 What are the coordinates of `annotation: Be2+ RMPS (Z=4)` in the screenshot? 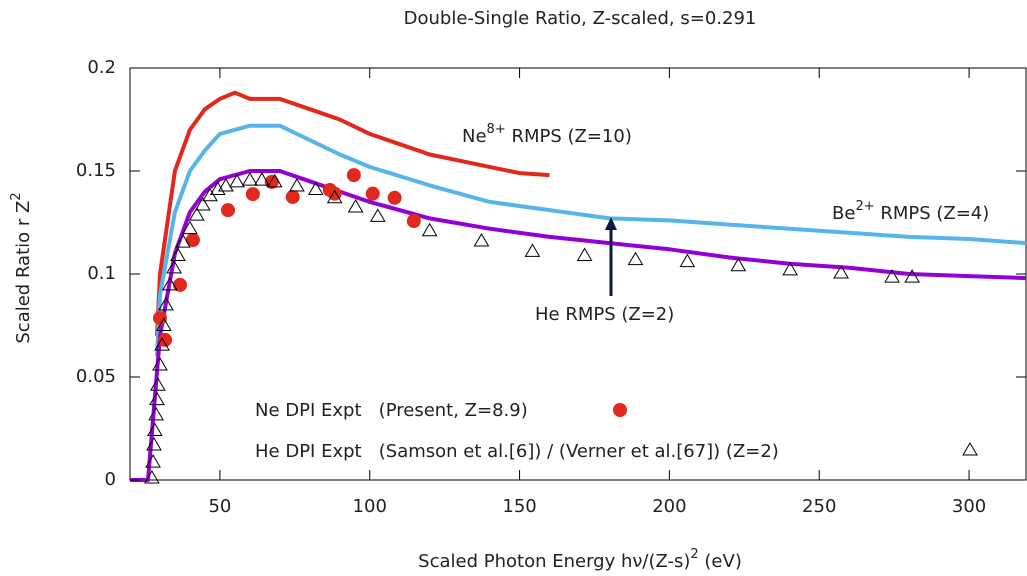 It's located at (910, 212).